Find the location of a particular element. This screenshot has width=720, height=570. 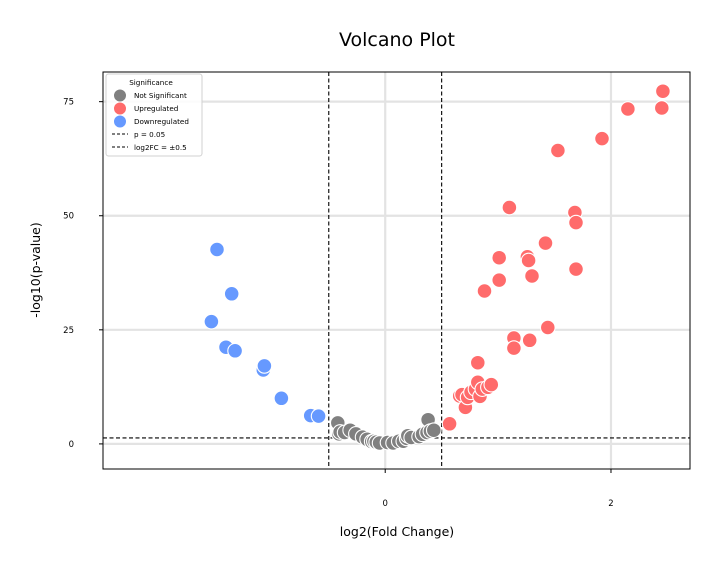

y-axis-label: -log10(p-value) is located at coordinates (35, 269).